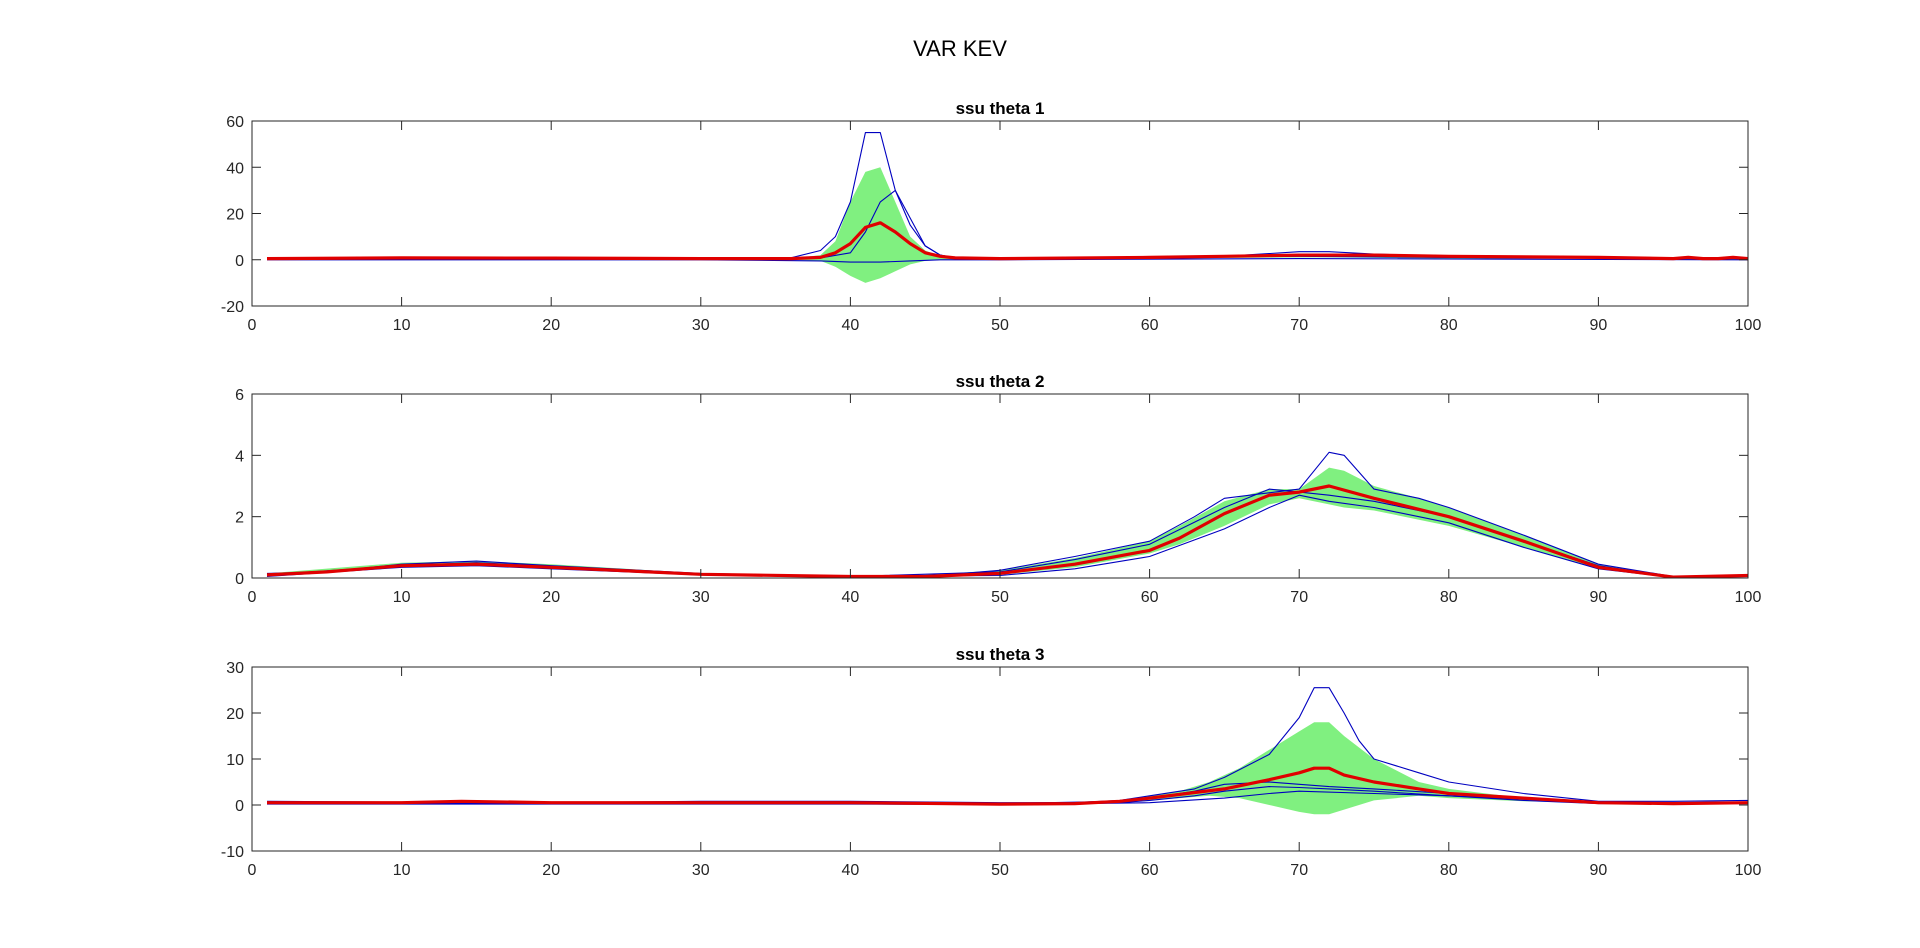  I want to click on y-tick-label: 10, so click(235, 760).